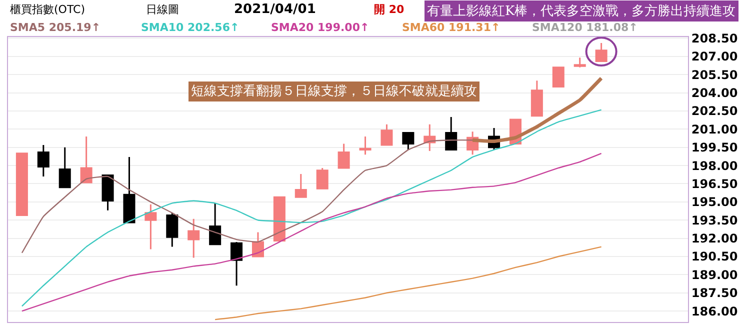 The image size is (740, 325). What do you see at coordinates (451, 27) in the screenshot?
I see `text: SMA60 191.31↑` at bounding box center [451, 27].